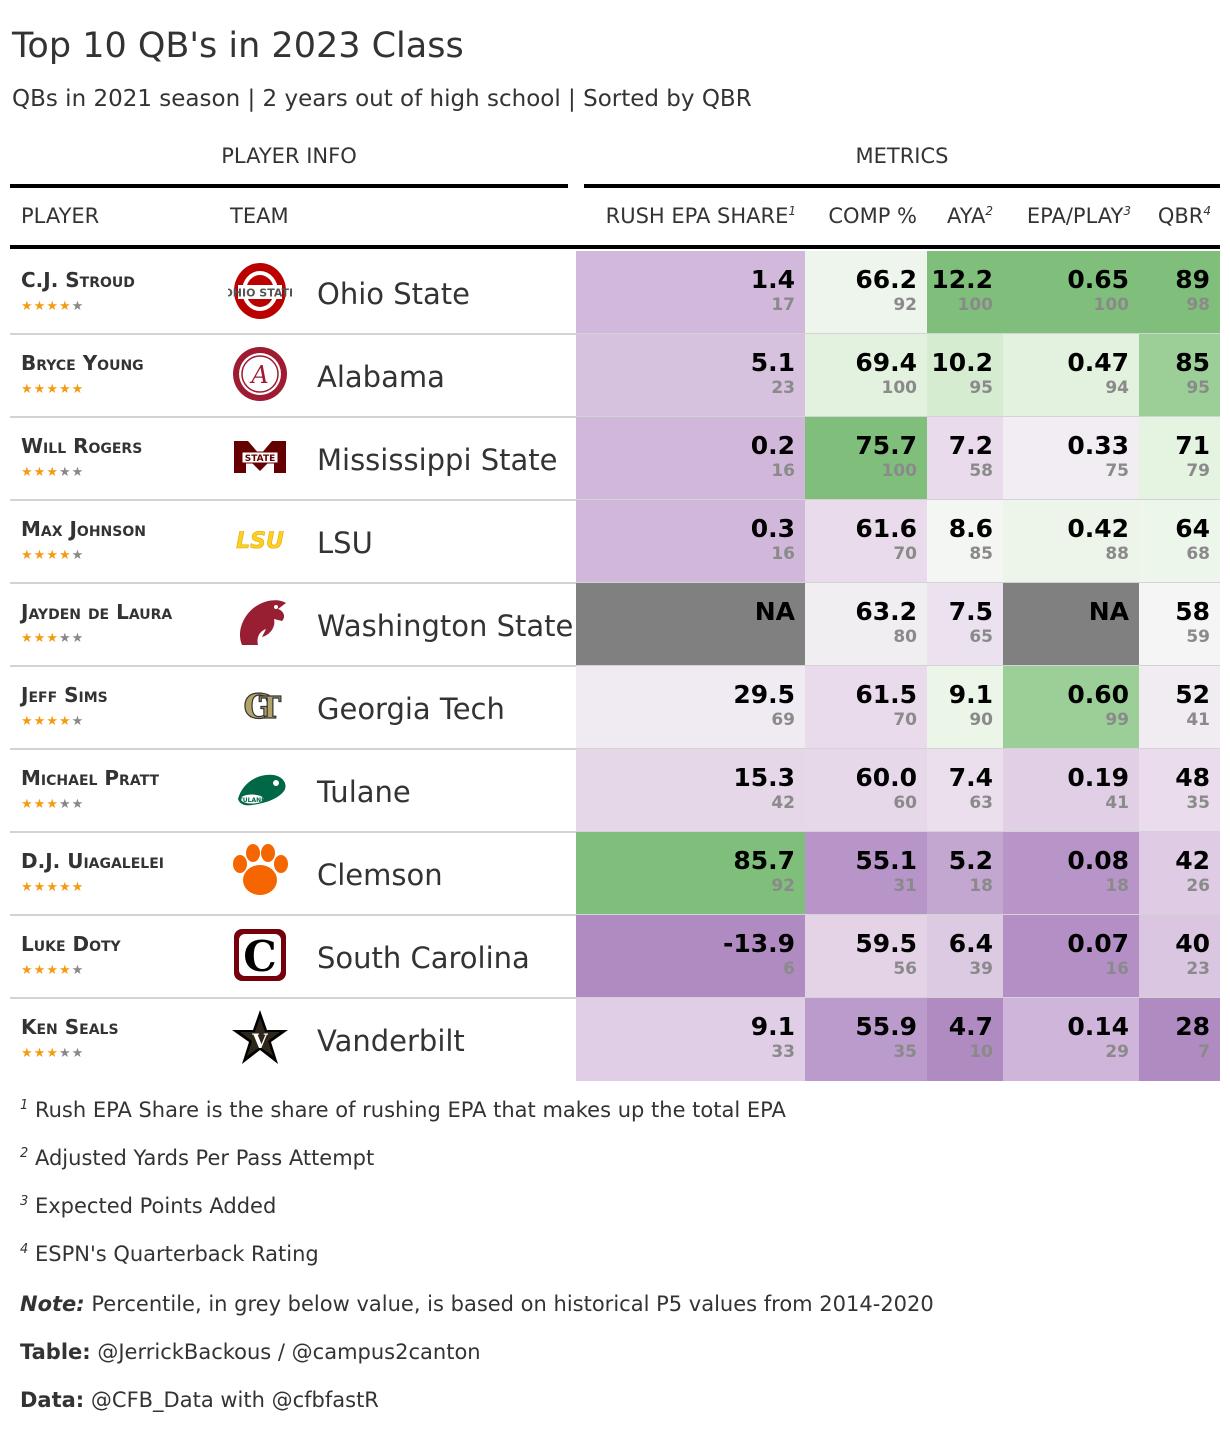 Image resolution: width=1230 pixels, height=1435 pixels. I want to click on percentile-comp: 92, so click(905, 305).